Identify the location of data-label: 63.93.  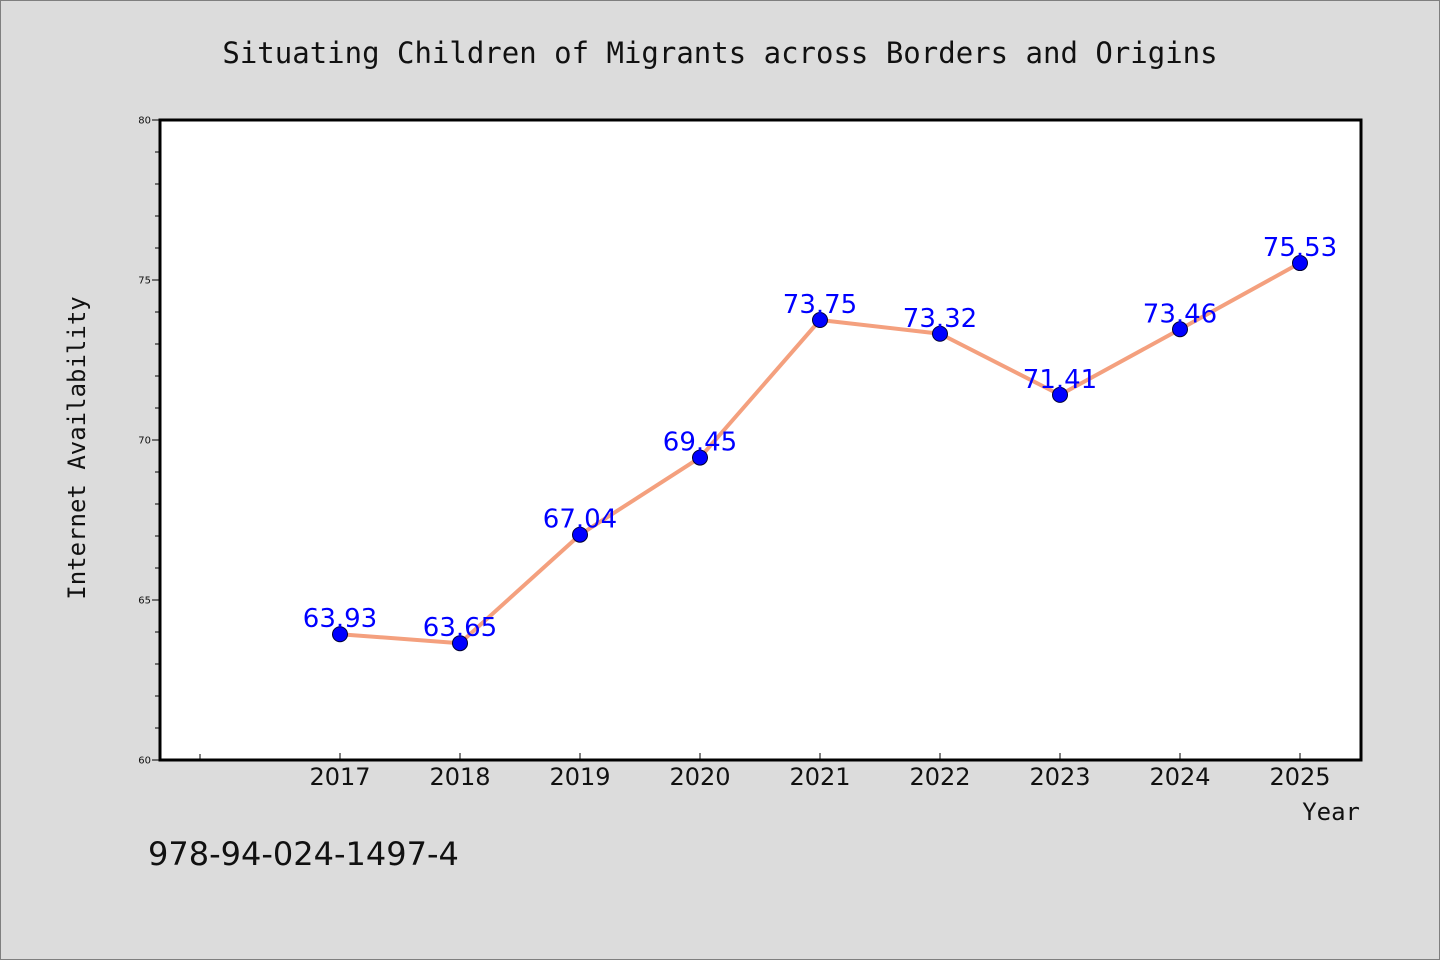
(340, 619).